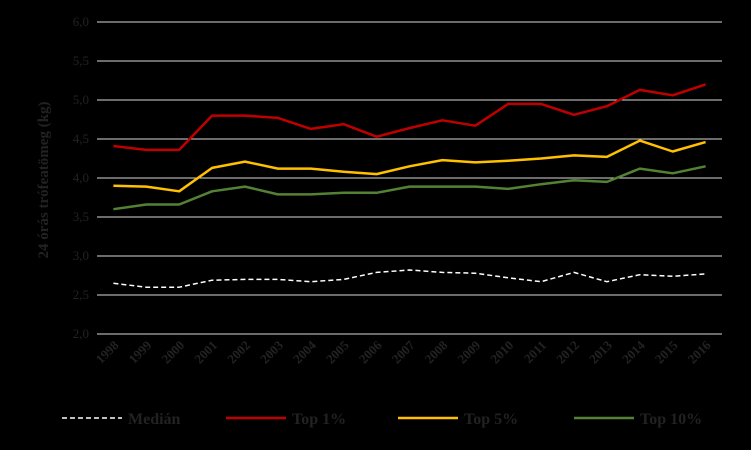 This screenshot has width=751, height=450. I want to click on x-tick-label: 2009, so click(468, 351).